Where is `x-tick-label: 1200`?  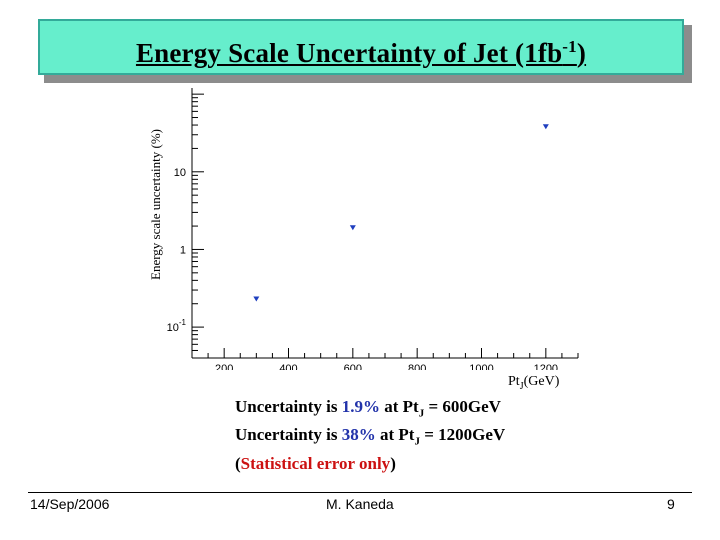 x-tick-label: 1200 is located at coordinates (546, 366).